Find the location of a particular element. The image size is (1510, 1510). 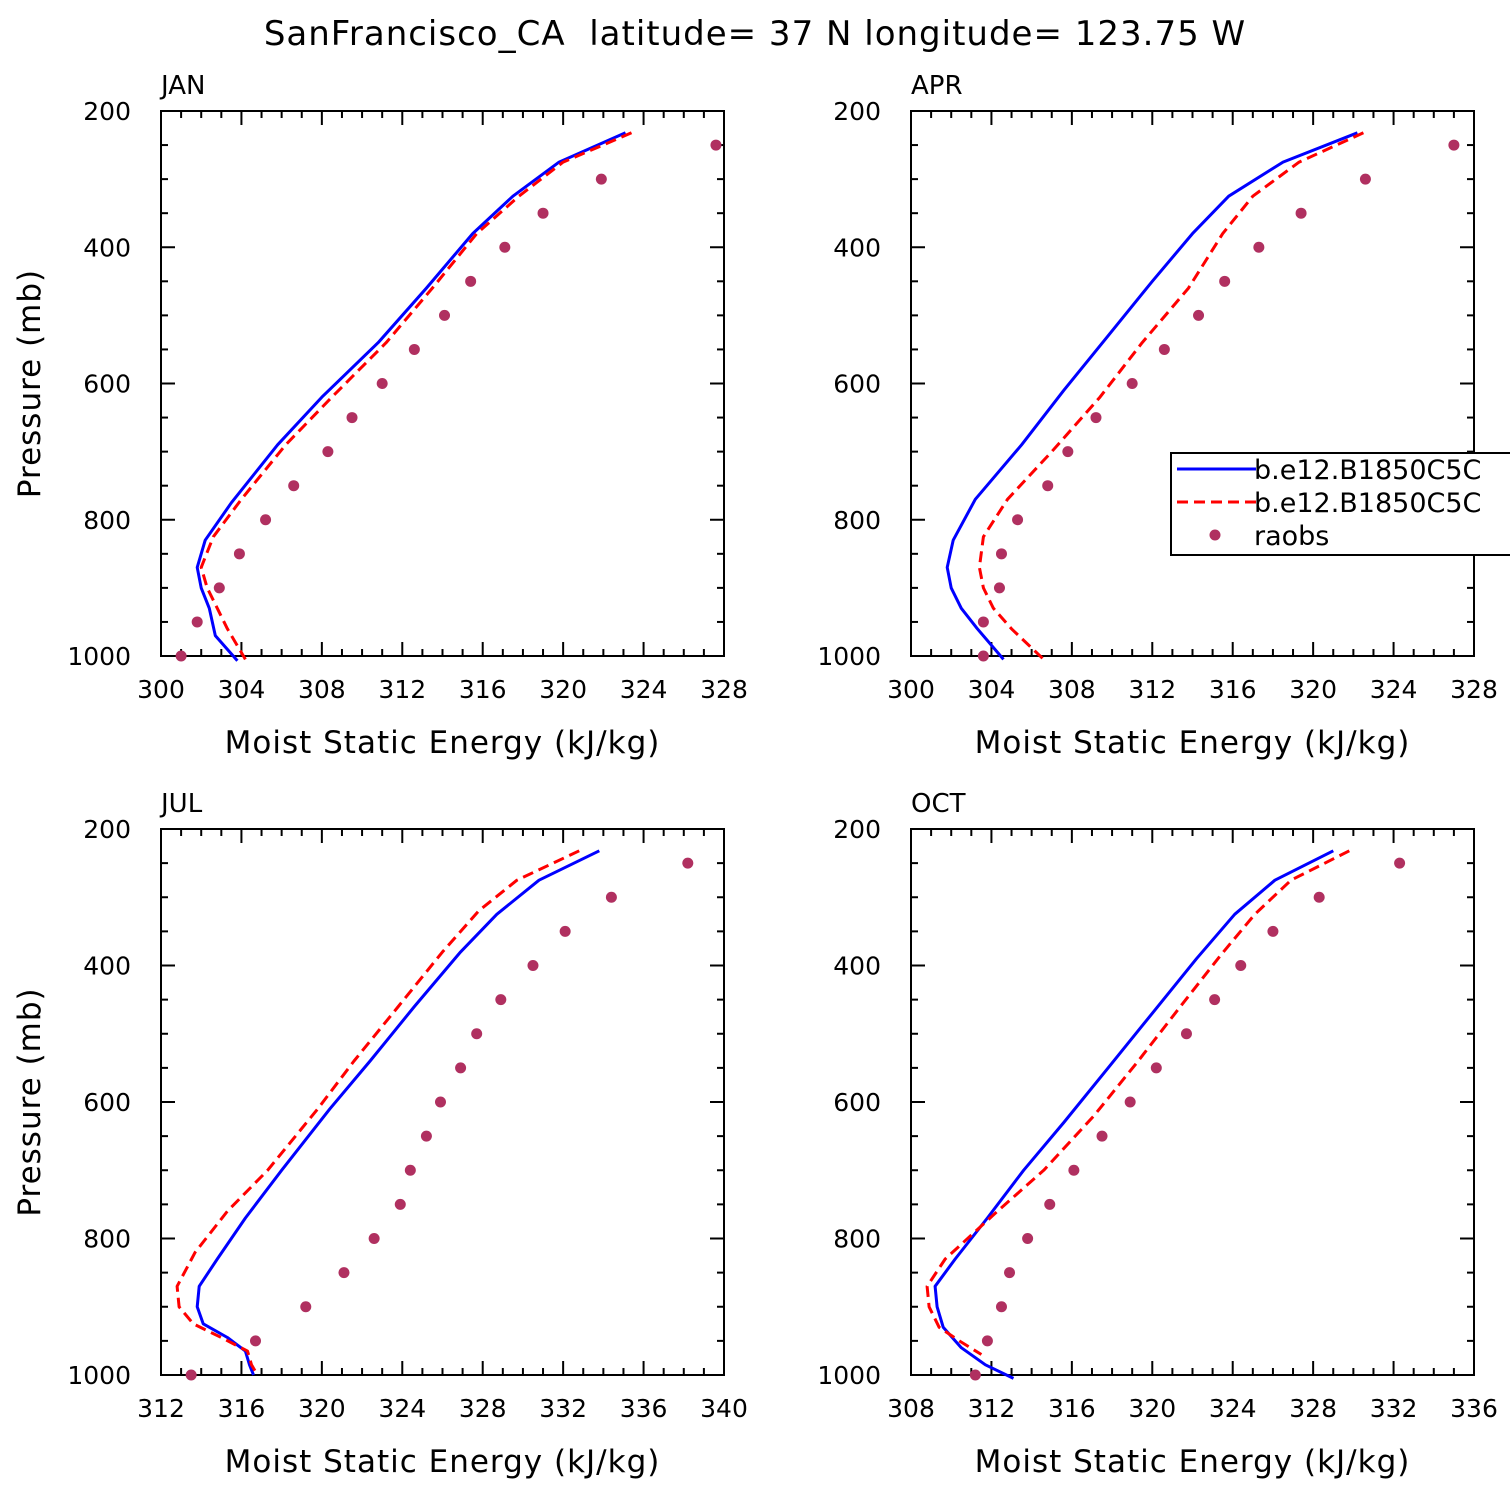

panel-title: JUL is located at coordinates (181, 804).